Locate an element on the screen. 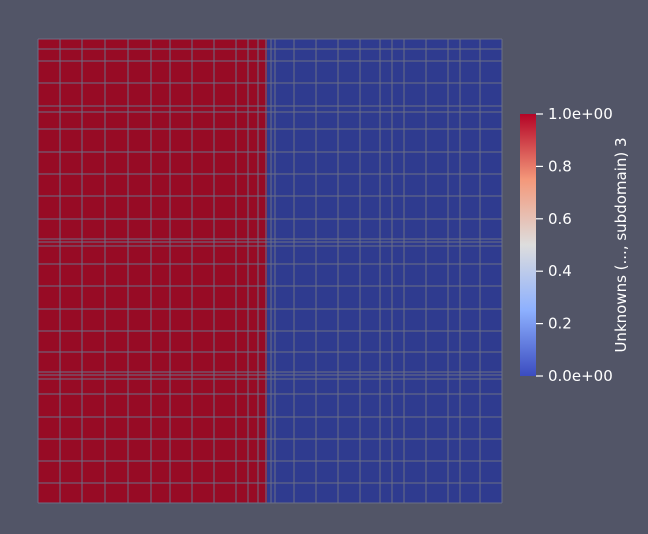  color-bar-tick-label: 0.6 is located at coordinates (560, 219).